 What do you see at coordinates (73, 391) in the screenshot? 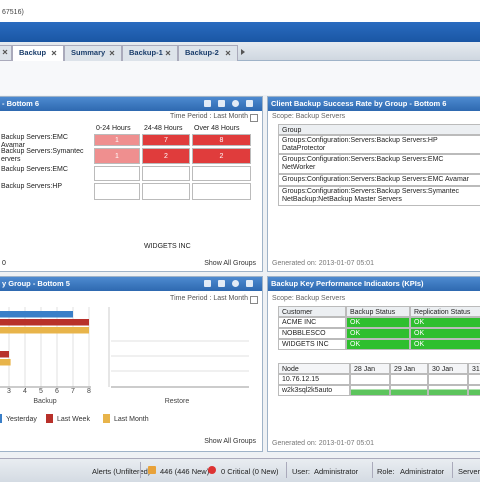
I see `x-tick-label: 7` at bounding box center [73, 391].